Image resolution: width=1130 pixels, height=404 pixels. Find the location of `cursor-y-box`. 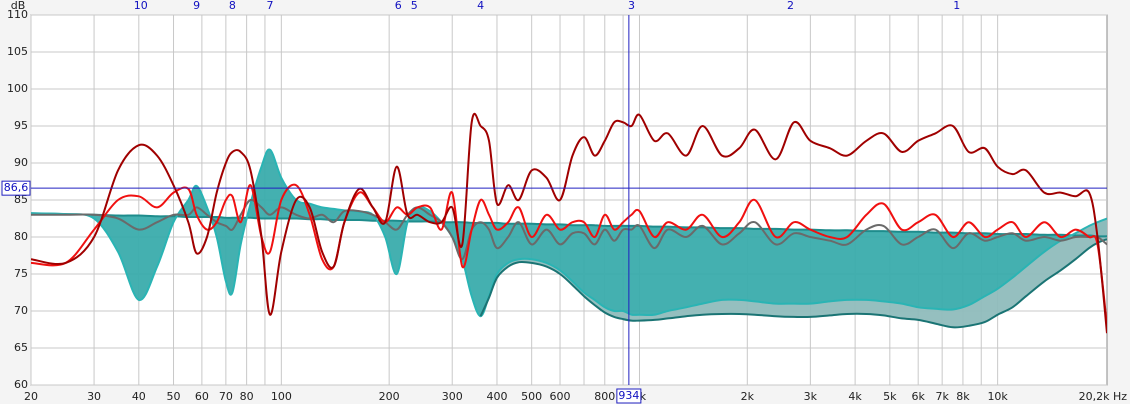

cursor-y-box is located at coordinates (16, 188).